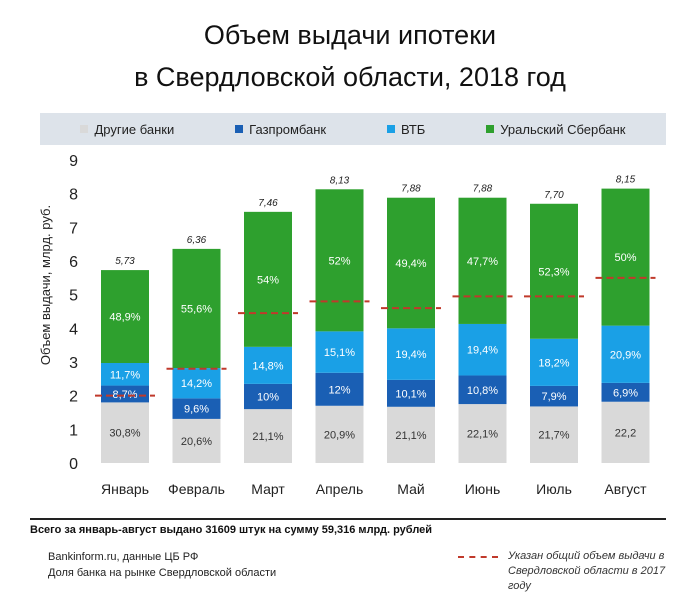  I want to click on bar-segment-label: 9,6%, so click(196, 410).